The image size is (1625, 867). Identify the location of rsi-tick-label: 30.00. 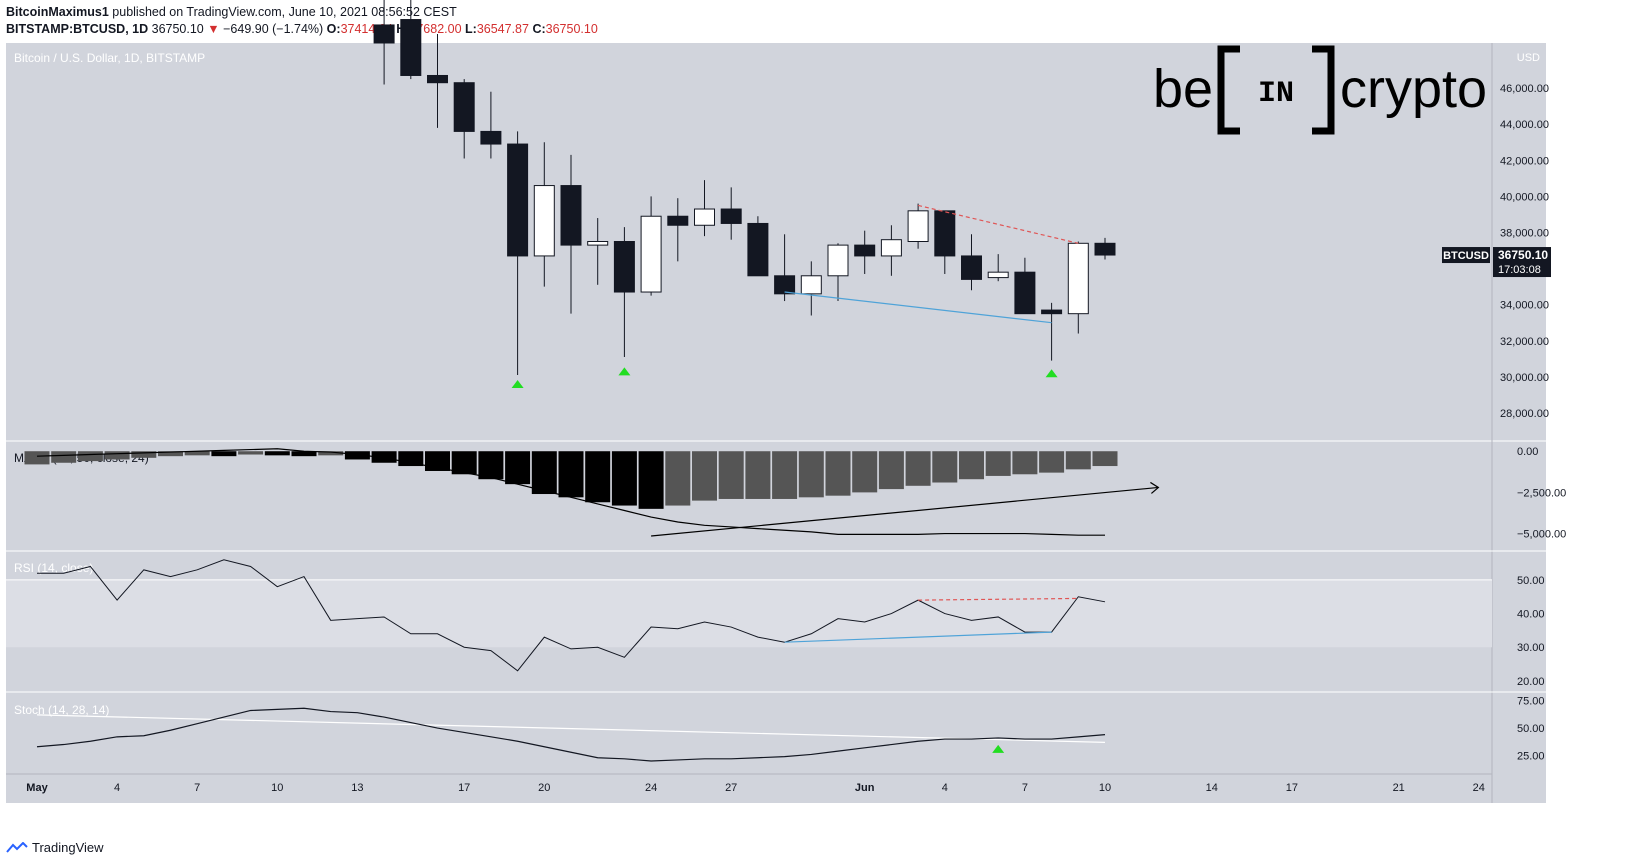
(1531, 648).